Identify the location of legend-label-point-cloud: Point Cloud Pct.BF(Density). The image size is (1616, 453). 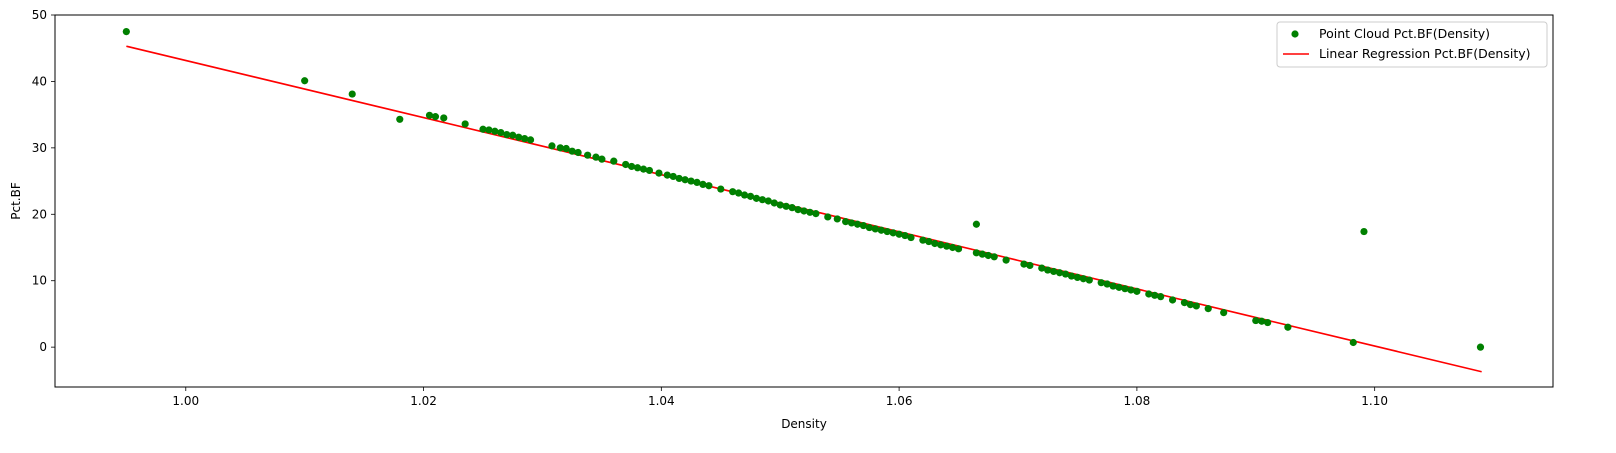
(1404, 33).